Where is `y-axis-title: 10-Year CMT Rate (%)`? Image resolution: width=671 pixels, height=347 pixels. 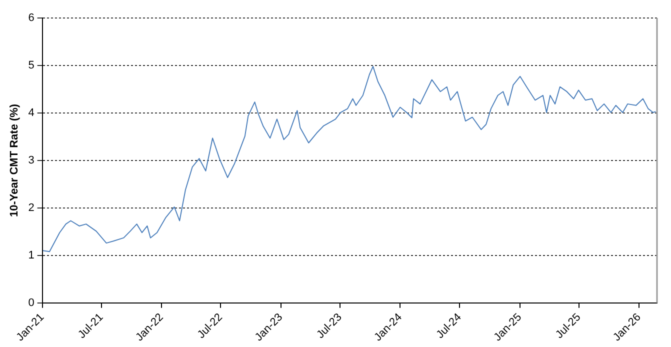 y-axis-title: 10-Year CMT Rate (%) is located at coordinates (14, 160).